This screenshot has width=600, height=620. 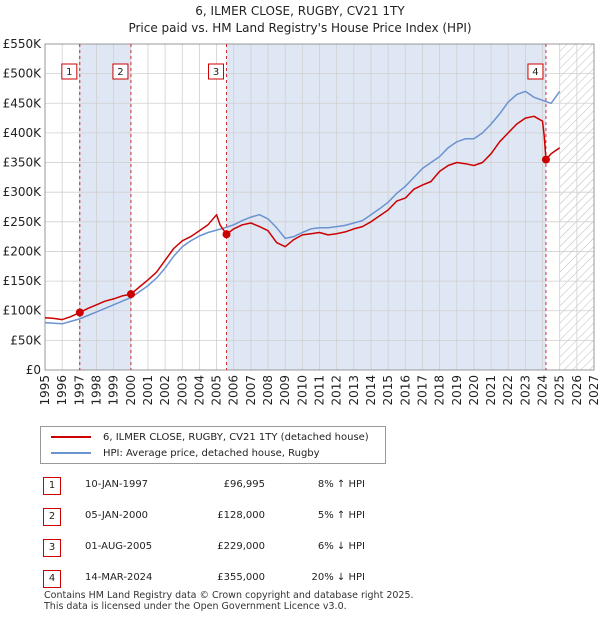 What do you see at coordinates (474, 390) in the screenshot?
I see `x-tick-label: 2020` at bounding box center [474, 390].